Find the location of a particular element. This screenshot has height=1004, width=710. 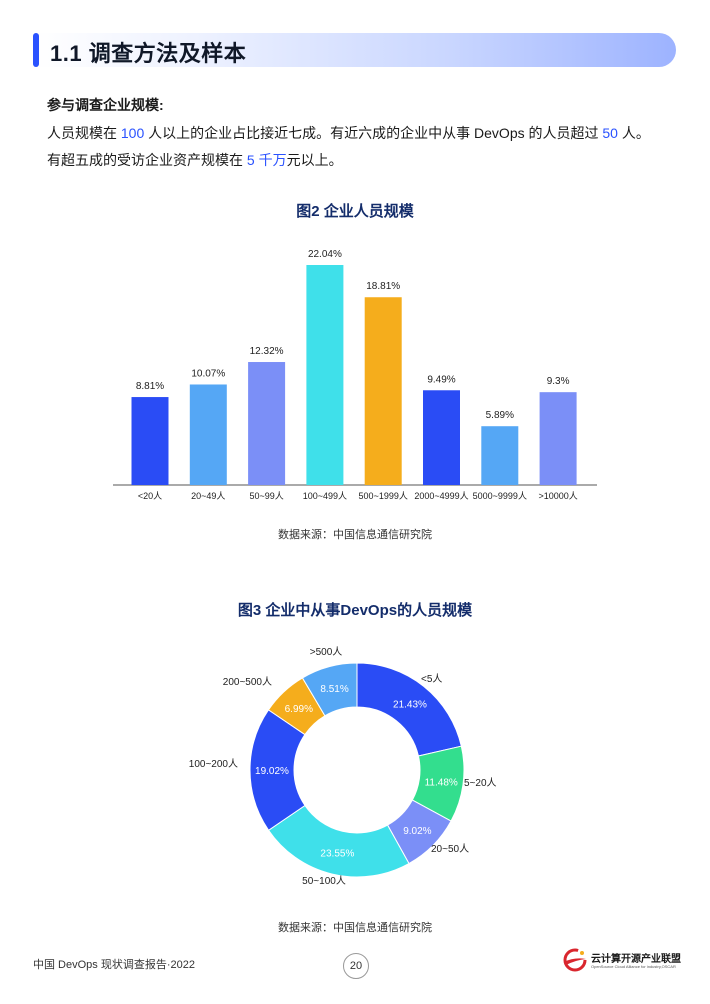

x-tick-label: 500~1999人 is located at coordinates (383, 496).